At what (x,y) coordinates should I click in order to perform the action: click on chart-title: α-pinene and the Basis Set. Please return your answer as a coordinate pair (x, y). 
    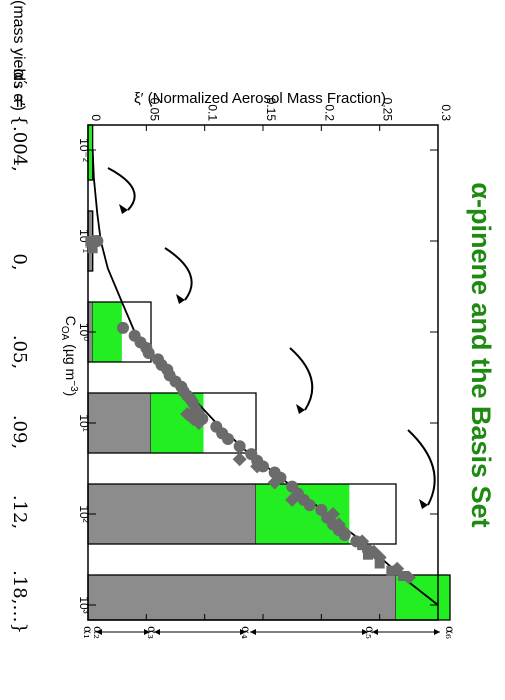
    Looking at the image, I should click on (481, 354).